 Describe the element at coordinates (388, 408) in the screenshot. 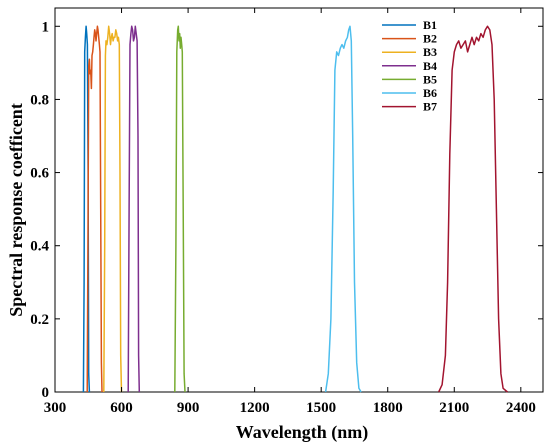

I see `x-tick-label: 1800` at that location.